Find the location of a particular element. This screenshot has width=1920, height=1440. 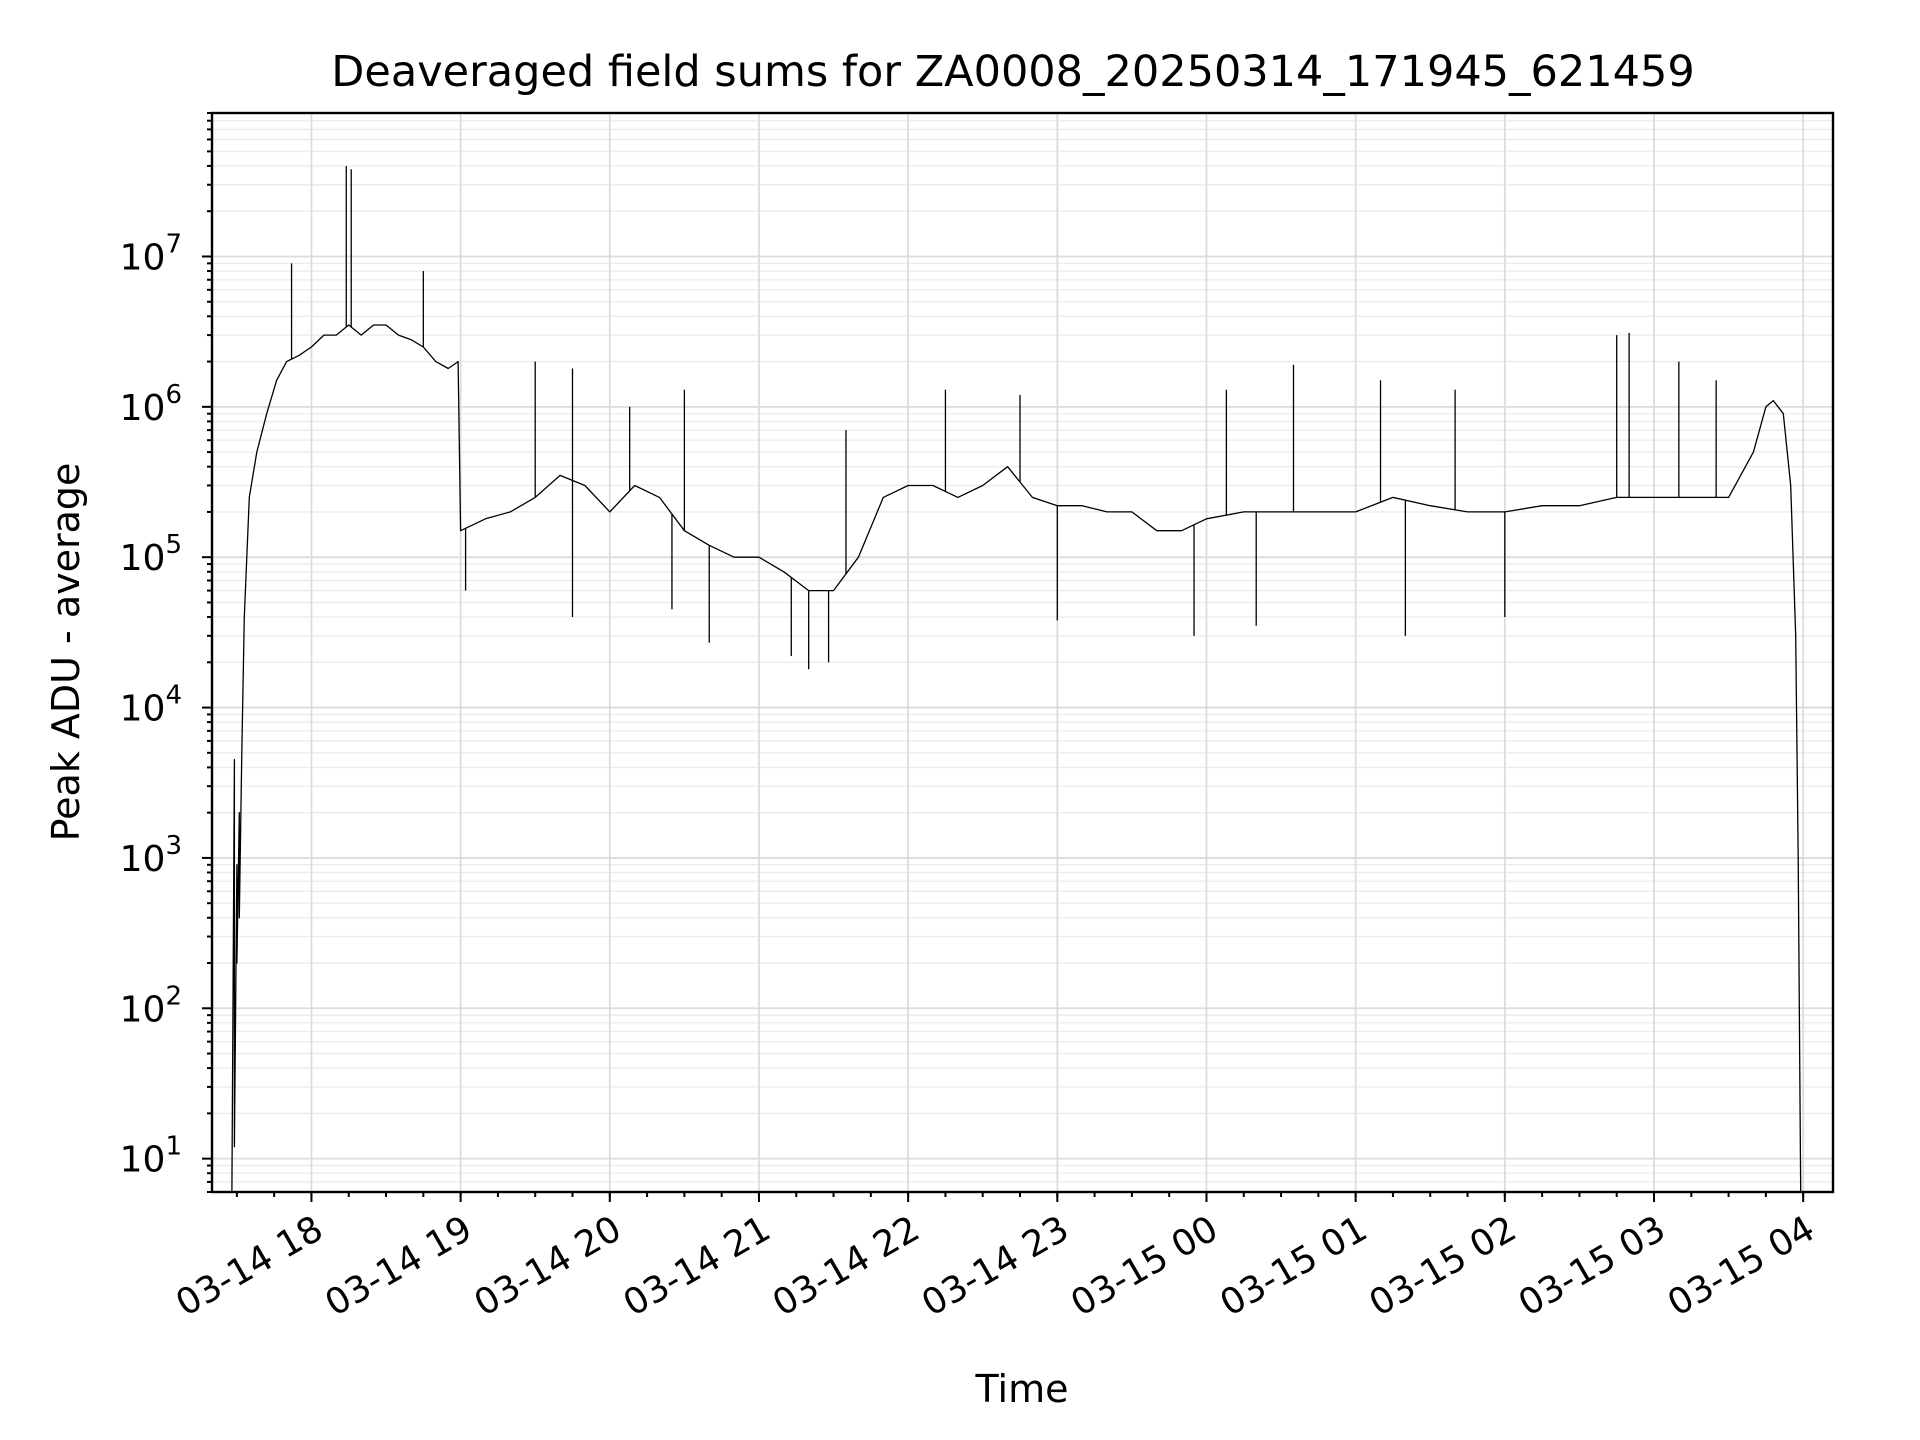

x-tick-label: 03-14 21 is located at coordinates (697, 1266).